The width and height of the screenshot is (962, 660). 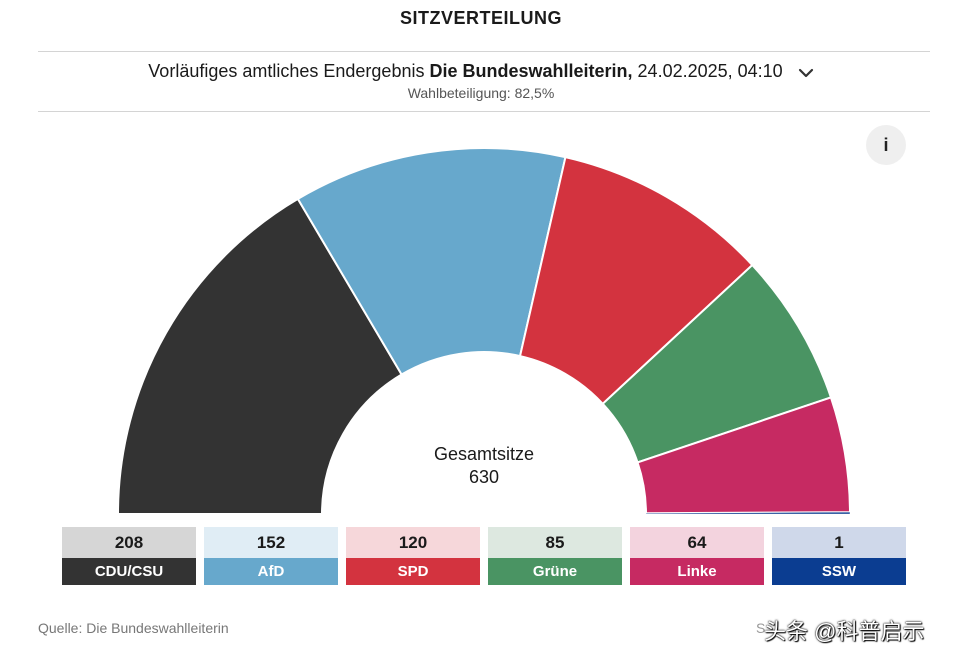 I want to click on legend-party: SPD, so click(x=413, y=571).